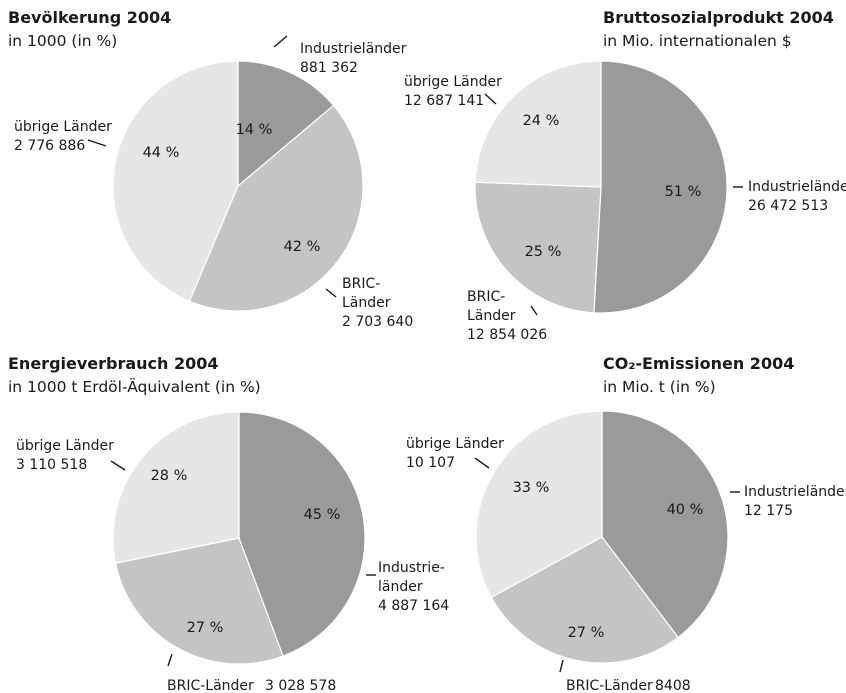  I want to click on pie-slice-label-3-bric: BRIC-Länder 8408, so click(628, 685).